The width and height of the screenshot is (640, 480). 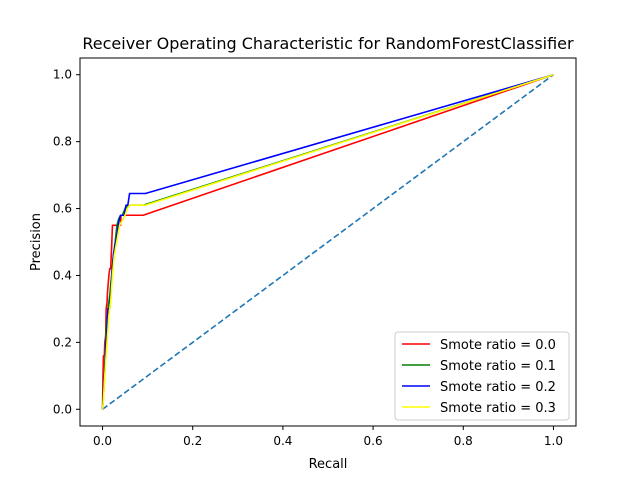 I want to click on x-tick-label: 0.0, so click(x=102, y=441).